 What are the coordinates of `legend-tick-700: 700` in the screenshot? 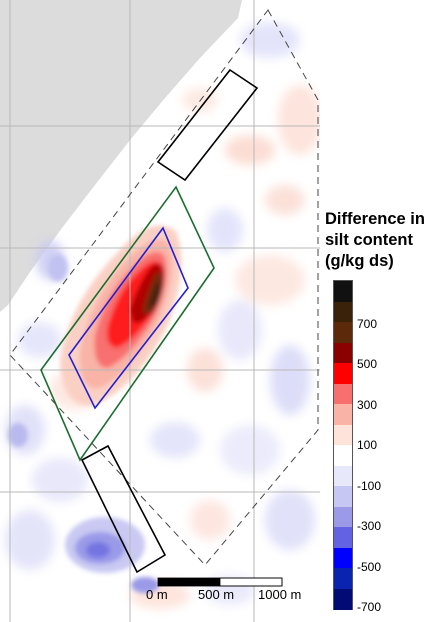 It's located at (367, 324).